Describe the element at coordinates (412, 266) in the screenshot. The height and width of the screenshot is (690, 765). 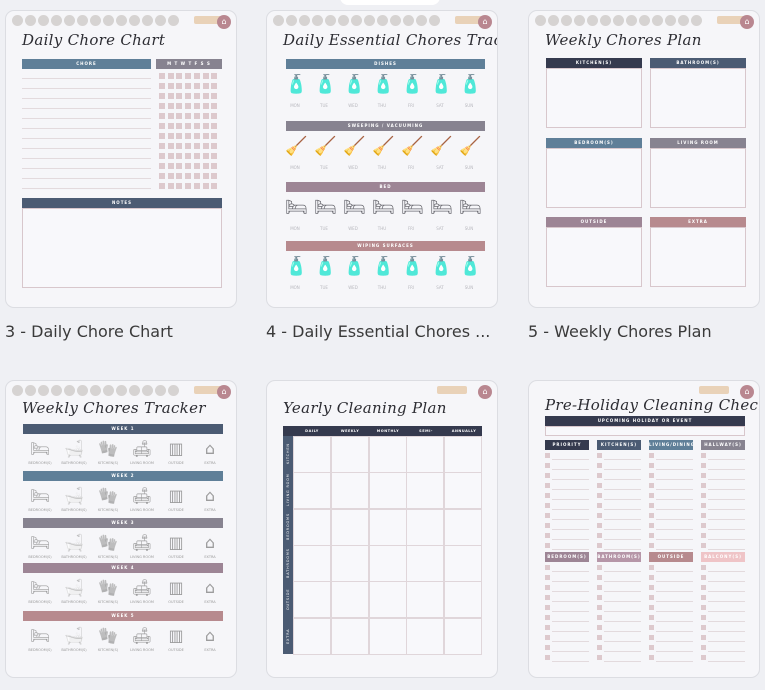
I see `spray-bottle-icon: 🧴` at that location.